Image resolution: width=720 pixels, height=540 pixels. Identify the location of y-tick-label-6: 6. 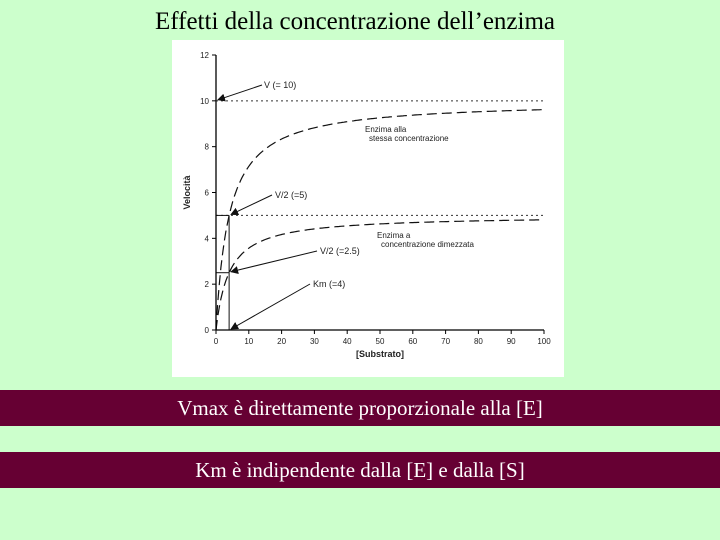
(207, 193).